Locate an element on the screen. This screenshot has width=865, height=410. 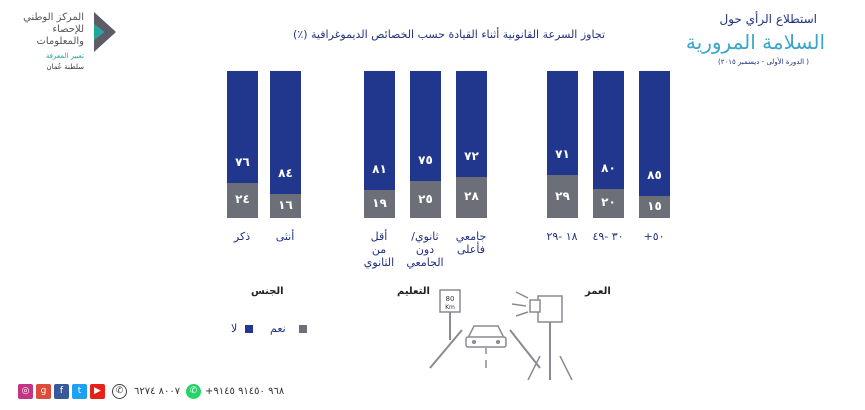
whatsapp-icon: ✆ is located at coordinates (193, 391).